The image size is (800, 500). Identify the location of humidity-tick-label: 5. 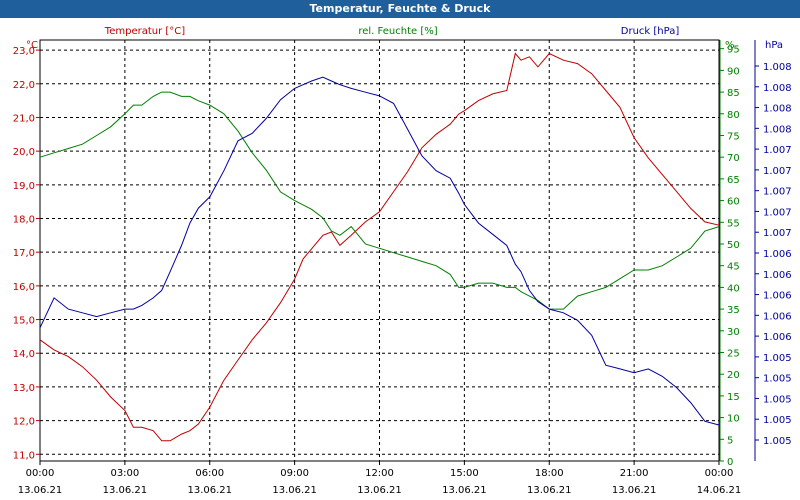
(730, 440).